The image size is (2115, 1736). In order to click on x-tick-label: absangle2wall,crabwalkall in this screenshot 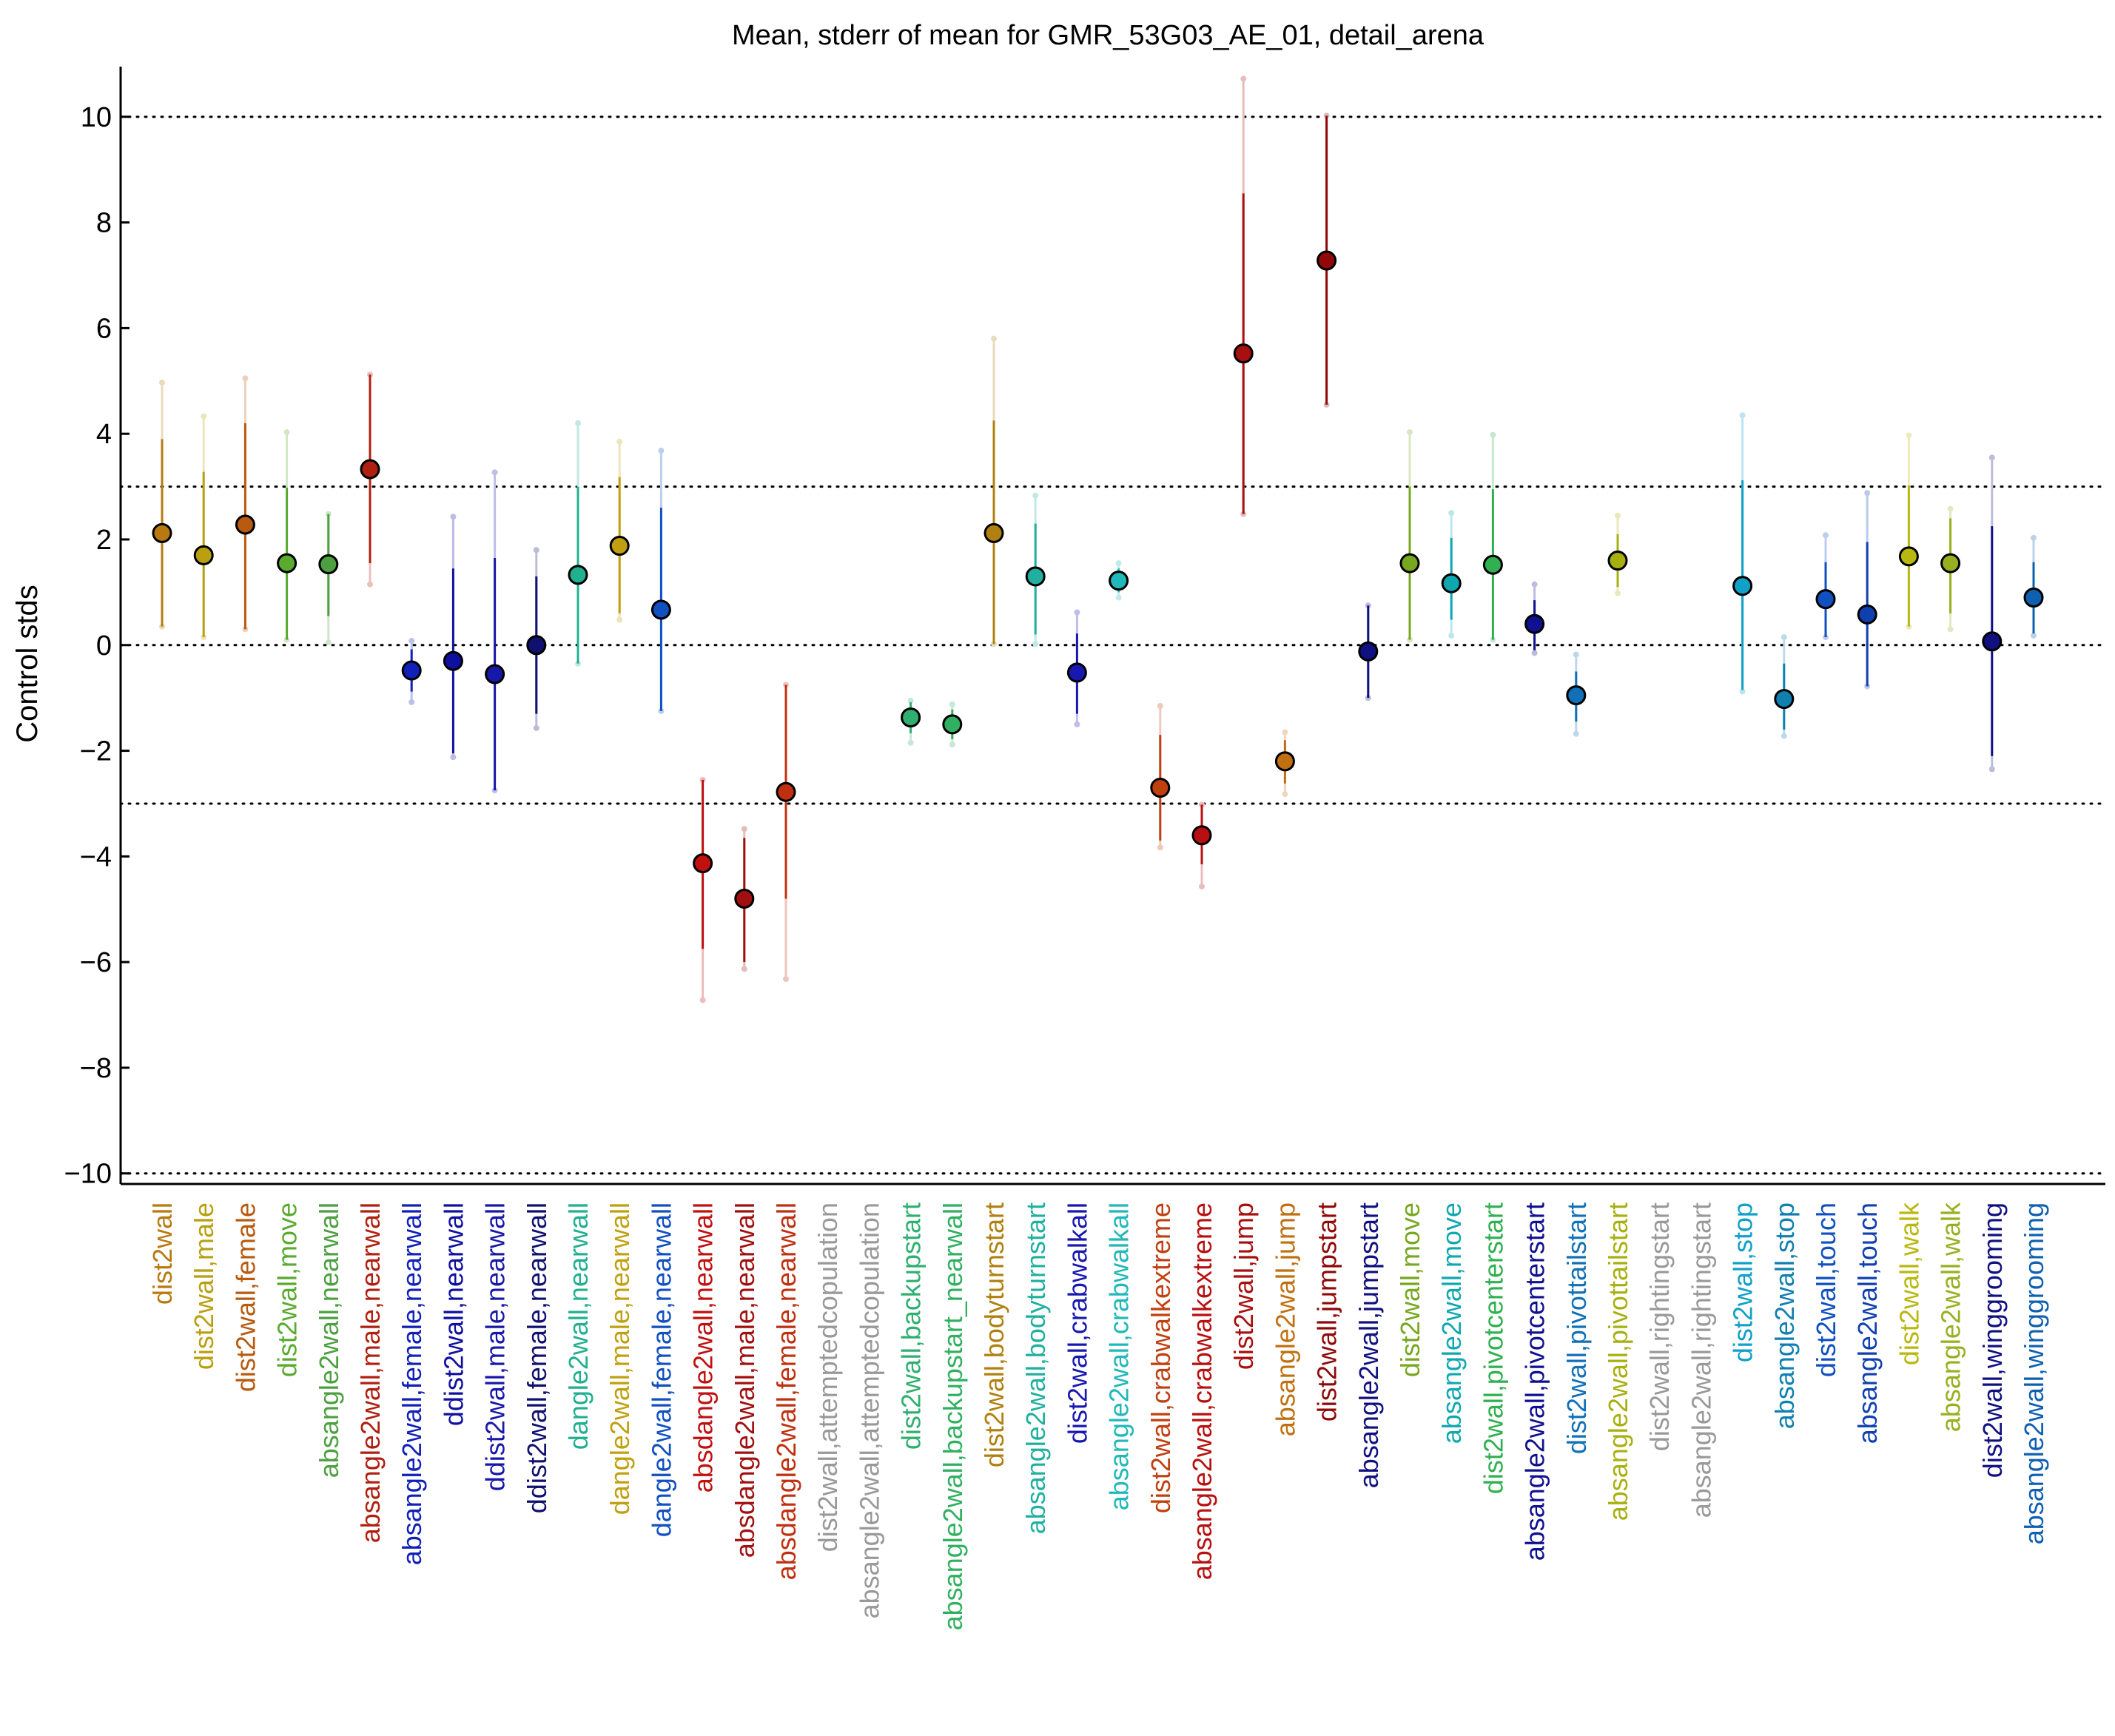, I will do `click(1119, 1356)`.